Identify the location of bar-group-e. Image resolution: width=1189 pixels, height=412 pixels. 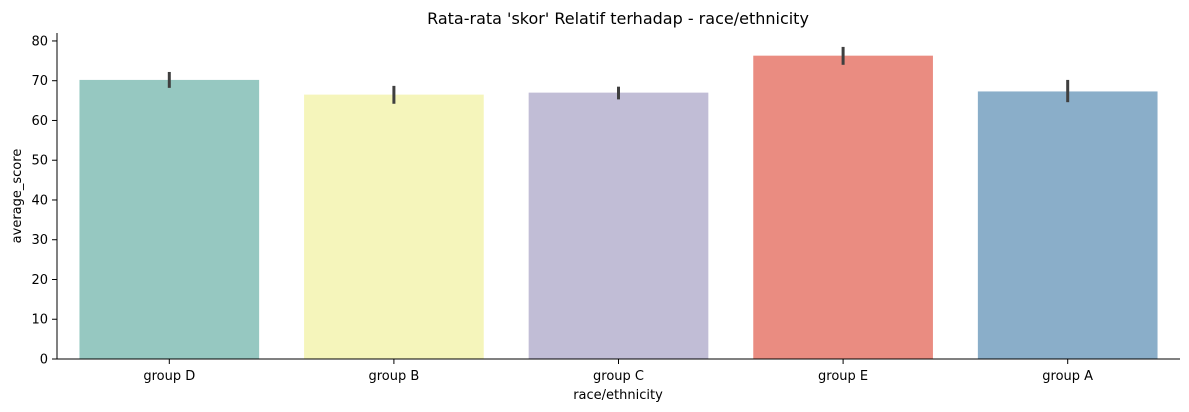
(843, 207).